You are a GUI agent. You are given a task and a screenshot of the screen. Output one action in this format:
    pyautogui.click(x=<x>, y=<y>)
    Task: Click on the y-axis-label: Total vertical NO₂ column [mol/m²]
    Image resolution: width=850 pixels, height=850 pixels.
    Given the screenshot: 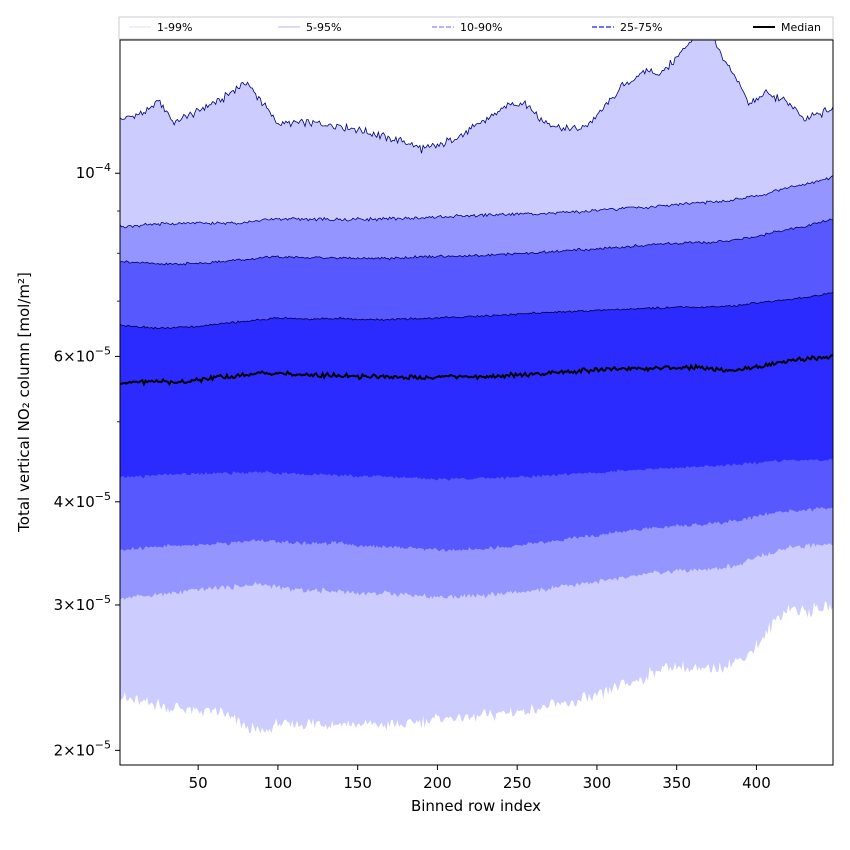 What is the action you would take?
    pyautogui.click(x=24, y=402)
    